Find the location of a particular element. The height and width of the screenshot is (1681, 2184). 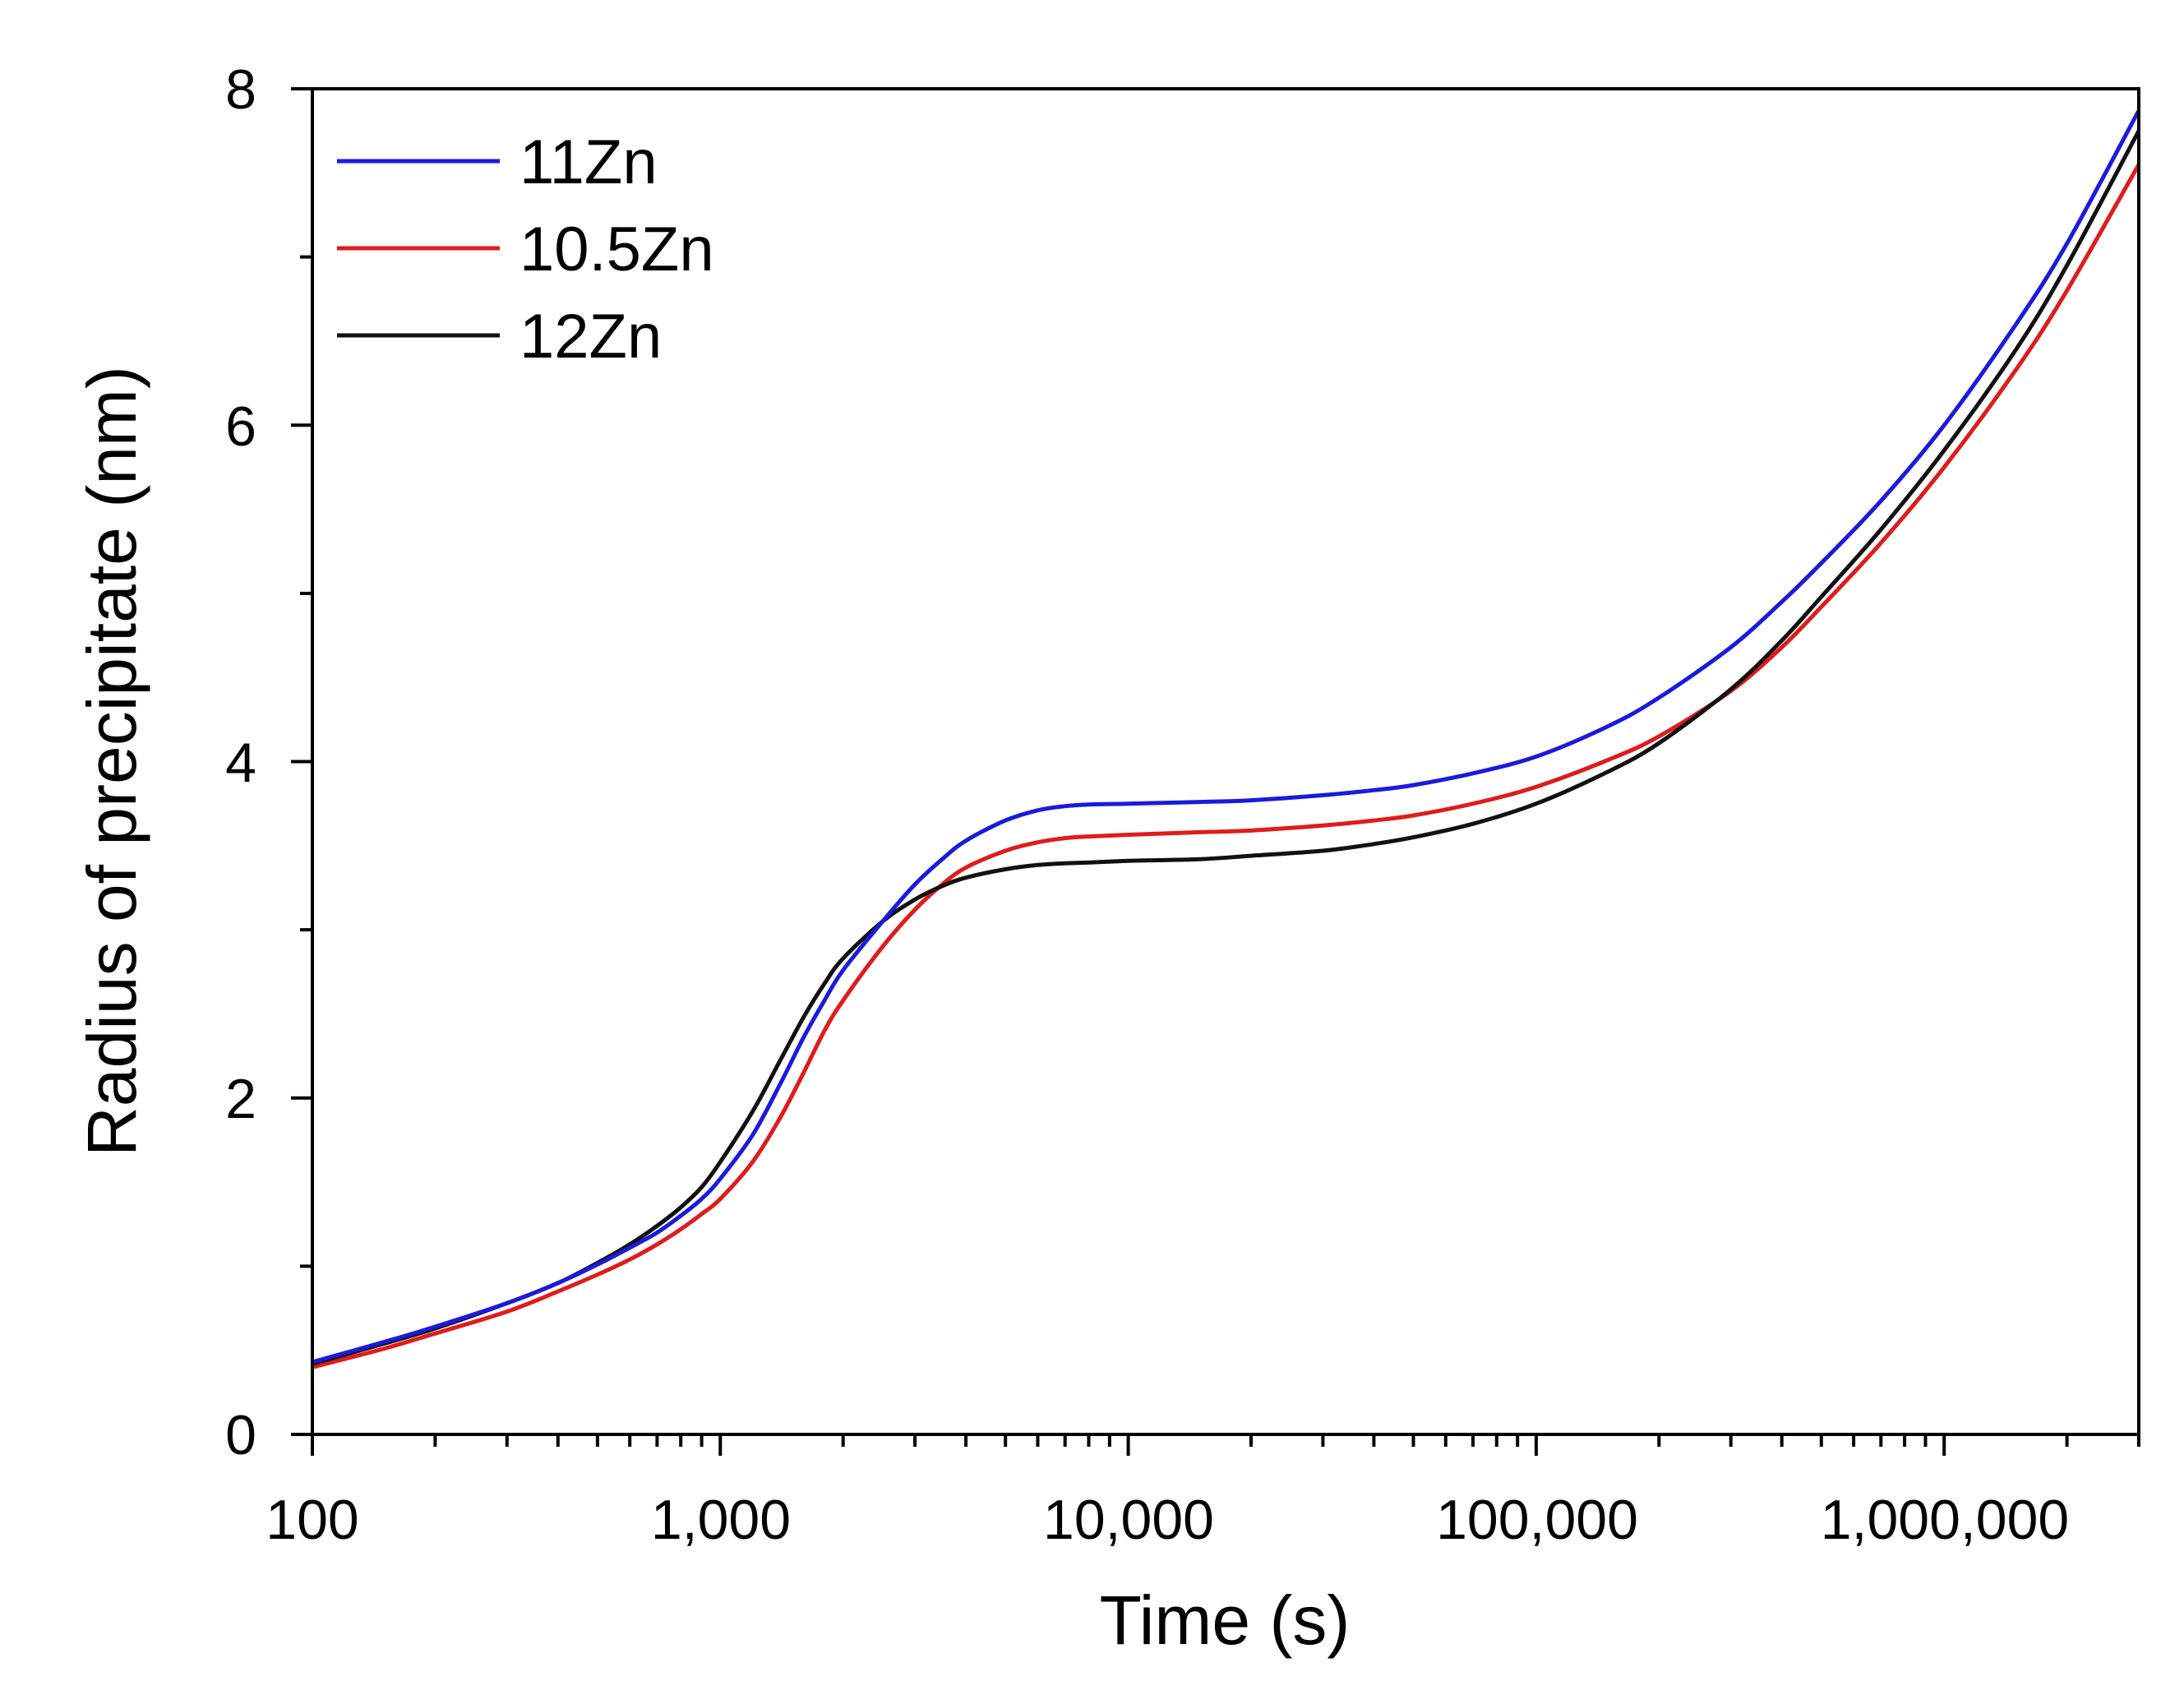

x-tick-label: 1,000,000 is located at coordinates (1945, 1520).